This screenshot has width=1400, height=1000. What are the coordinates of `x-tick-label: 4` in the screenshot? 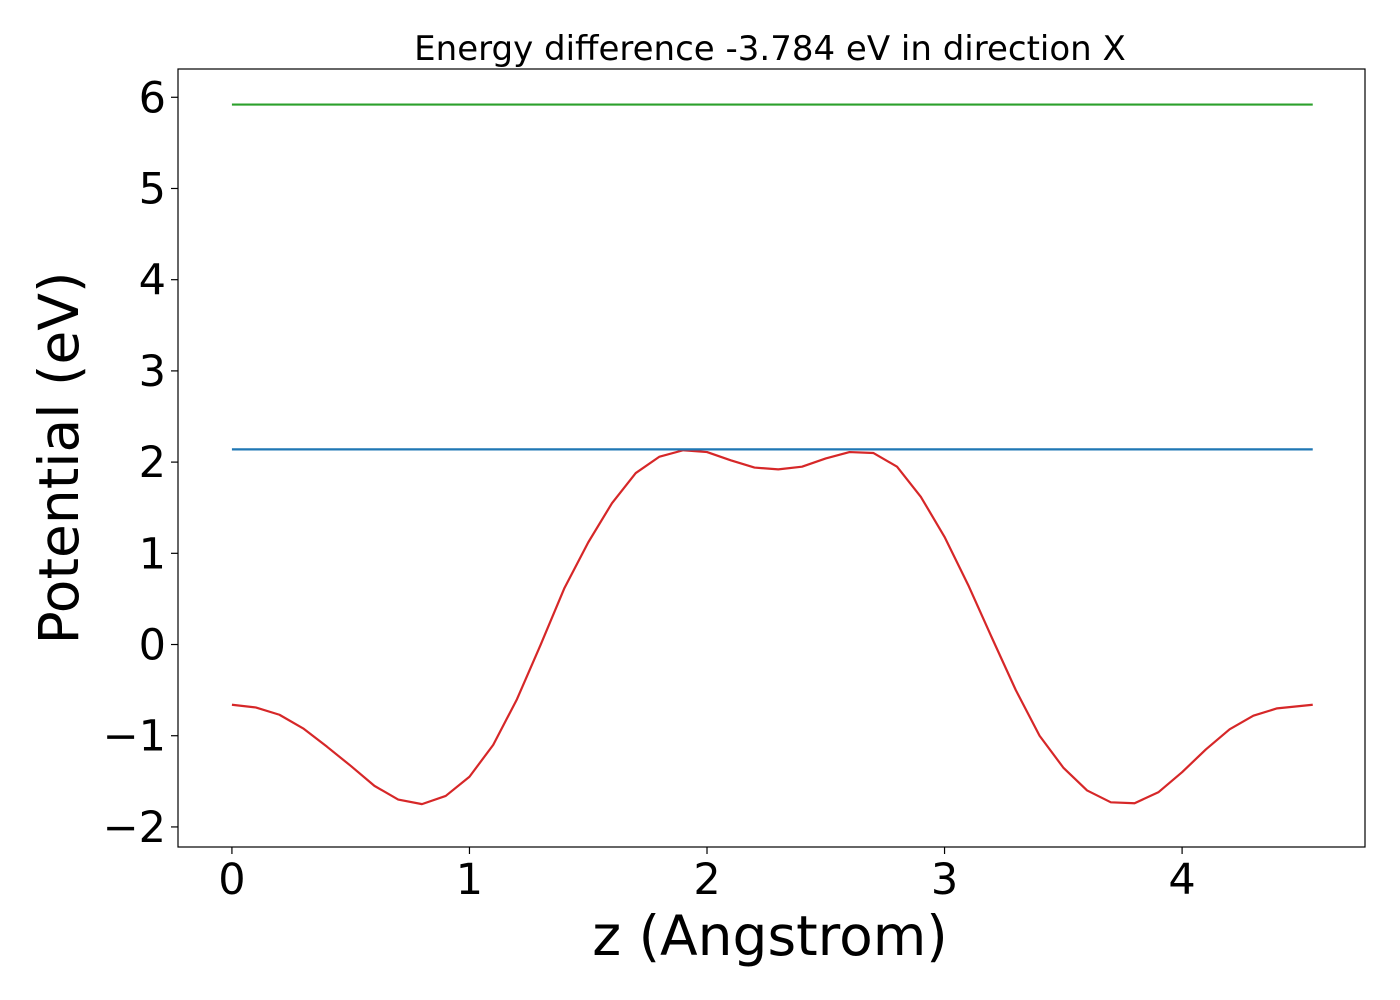 It's located at (1181, 880).